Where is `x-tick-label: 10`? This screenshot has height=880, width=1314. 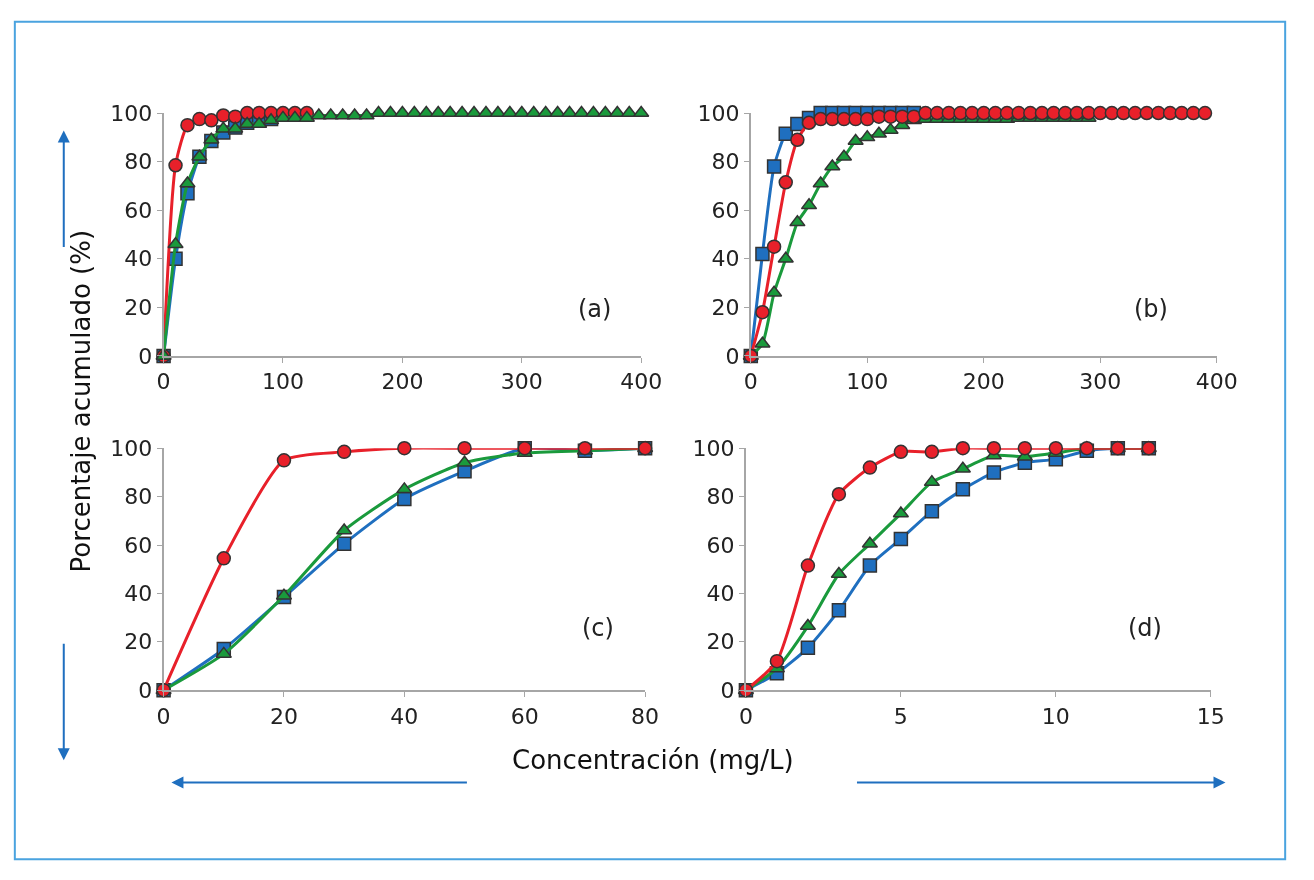
x-tick-label: 10 is located at coordinates (1055, 716).